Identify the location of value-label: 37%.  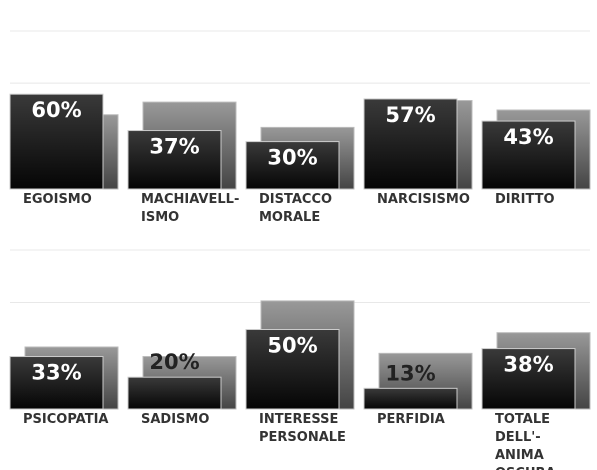
(174, 147).